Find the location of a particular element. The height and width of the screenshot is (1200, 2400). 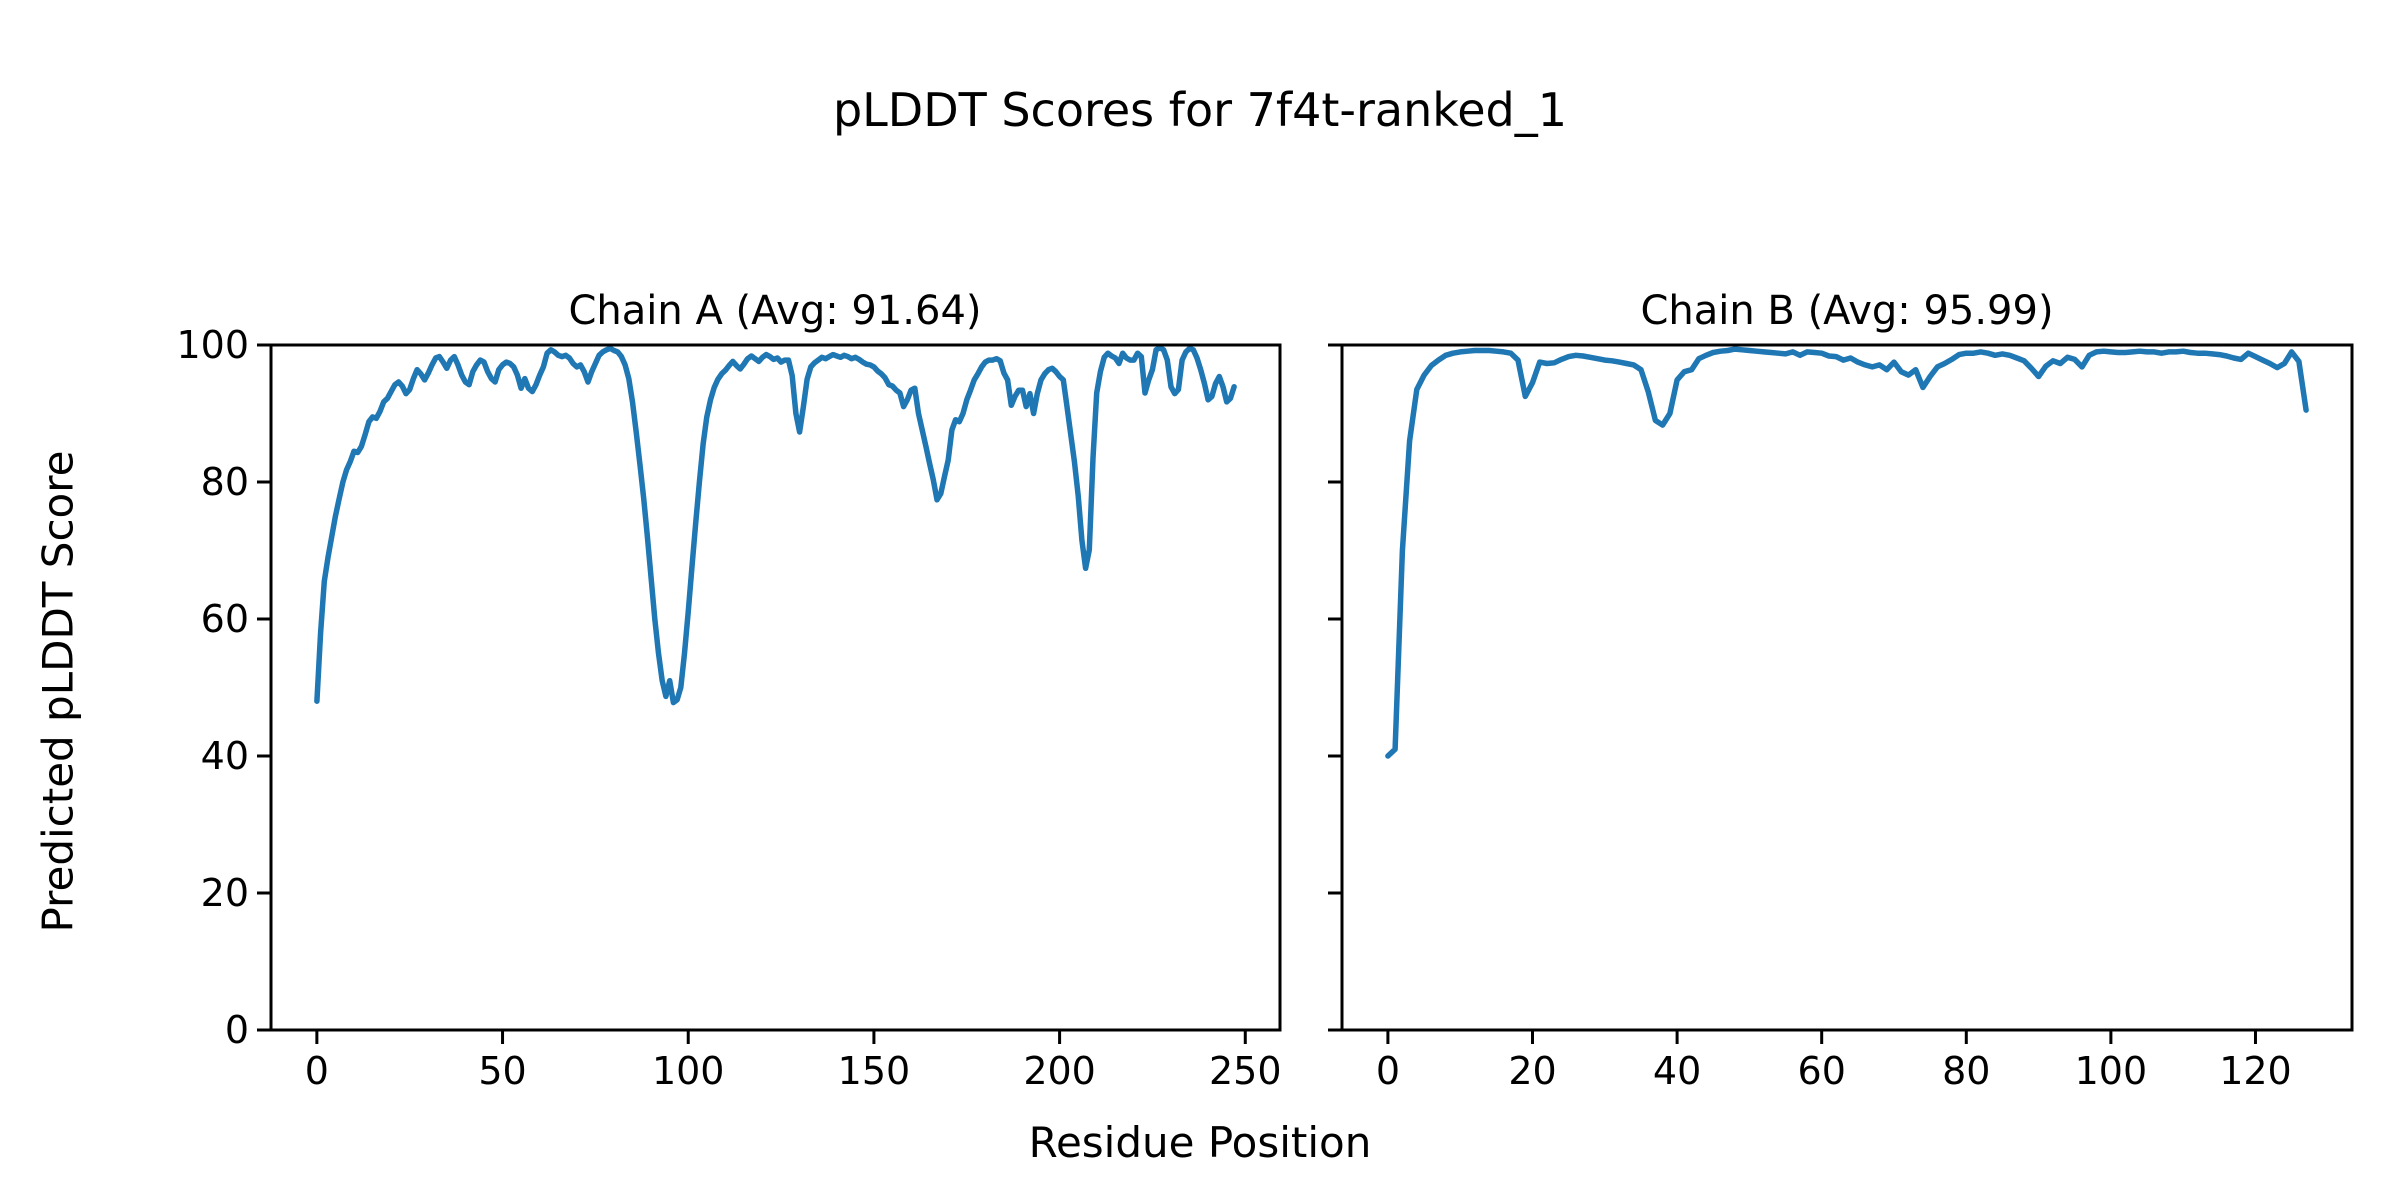

x-tick-label: 200 is located at coordinates (1059, 1071).